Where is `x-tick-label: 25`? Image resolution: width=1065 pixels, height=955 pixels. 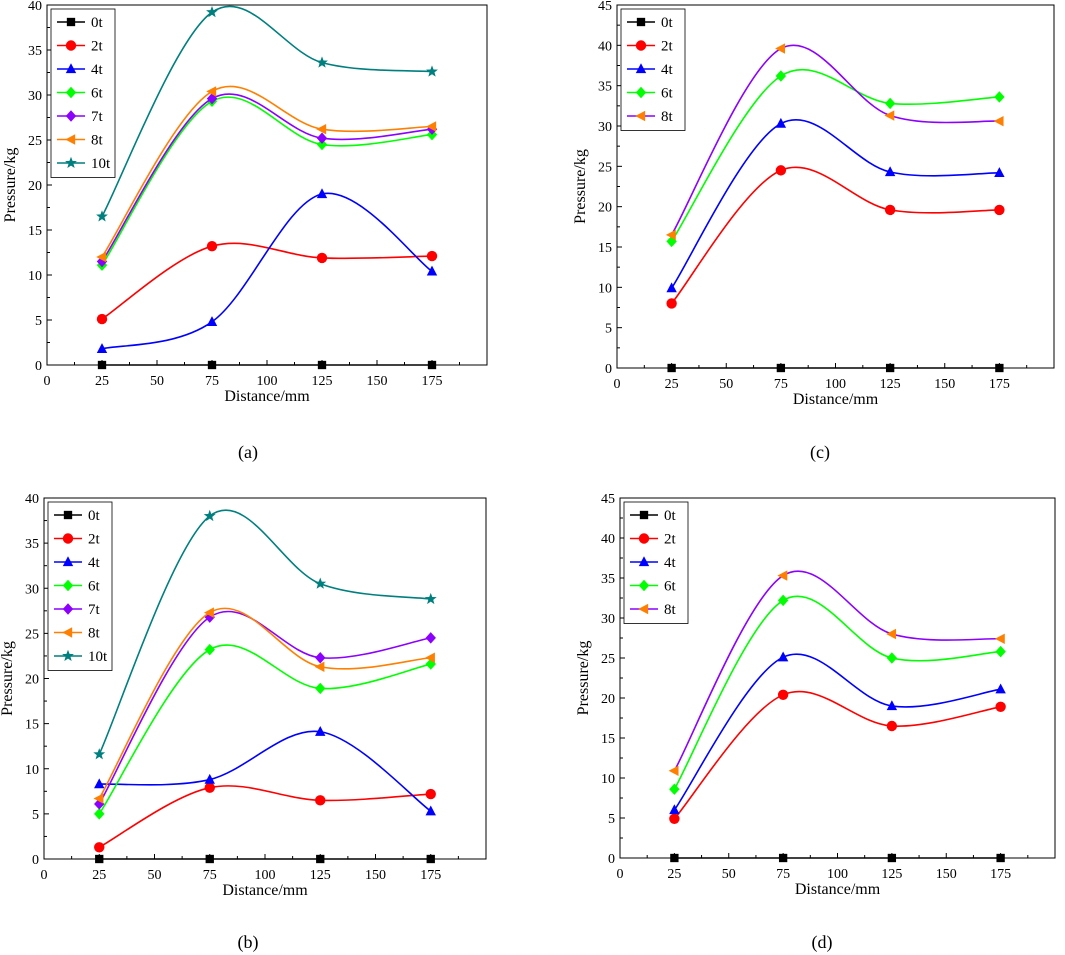 x-tick-label: 25 is located at coordinates (674, 874).